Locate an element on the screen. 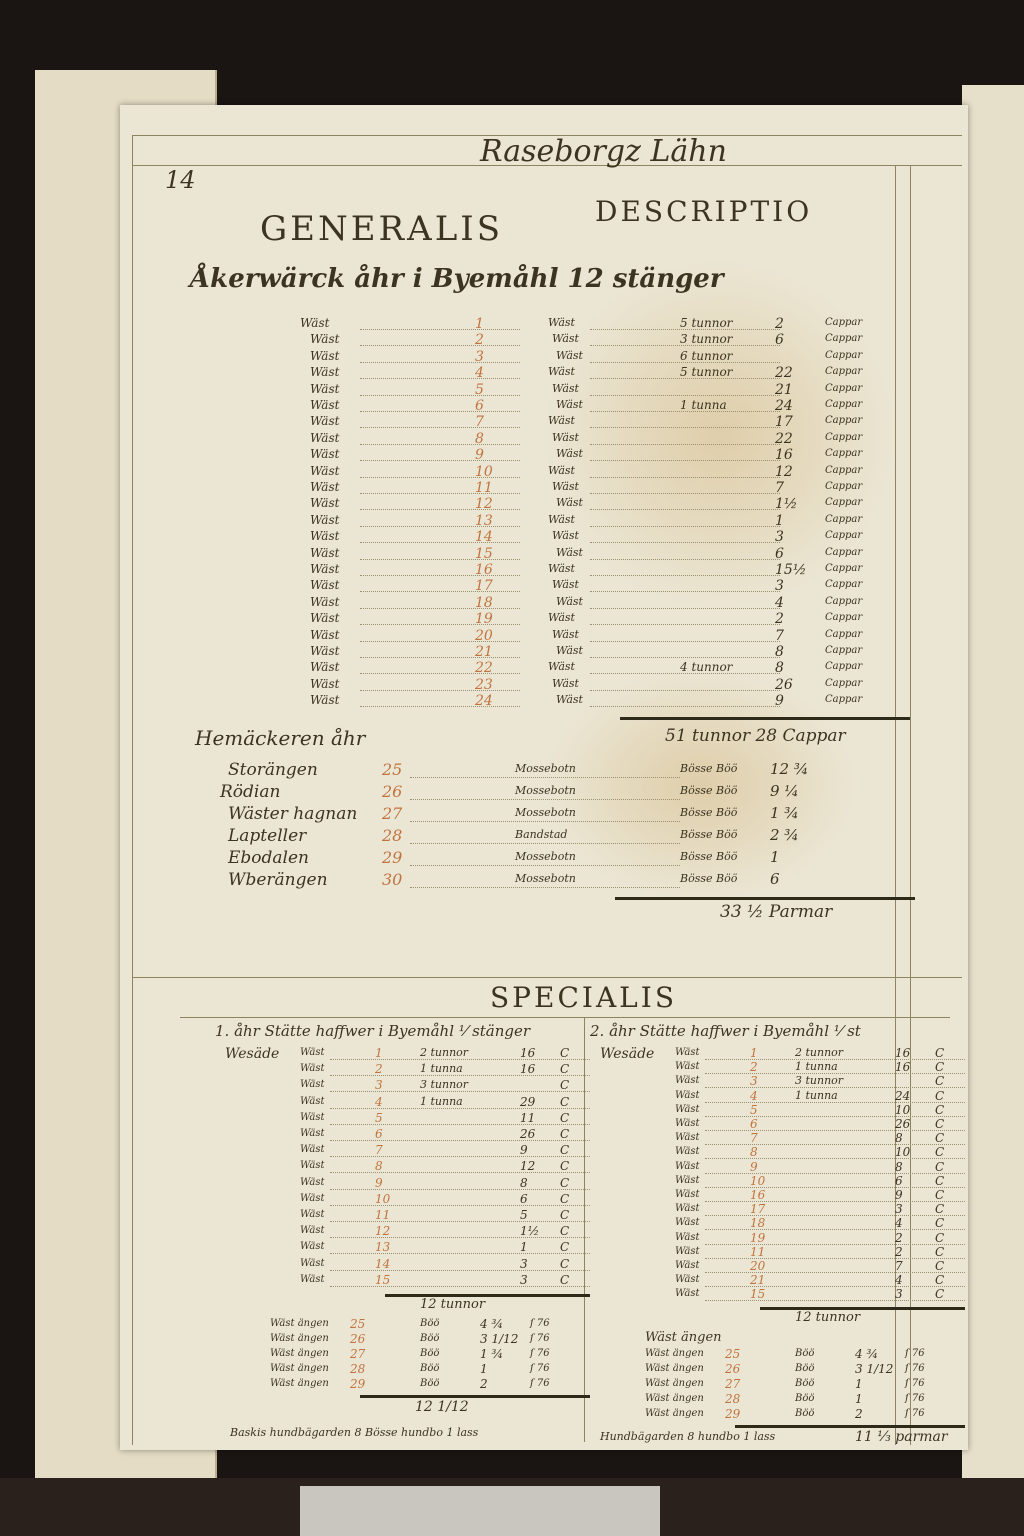  col2-footer: Hundbägarden 8 hundbo 1 lass is located at coordinates (688, 1436).